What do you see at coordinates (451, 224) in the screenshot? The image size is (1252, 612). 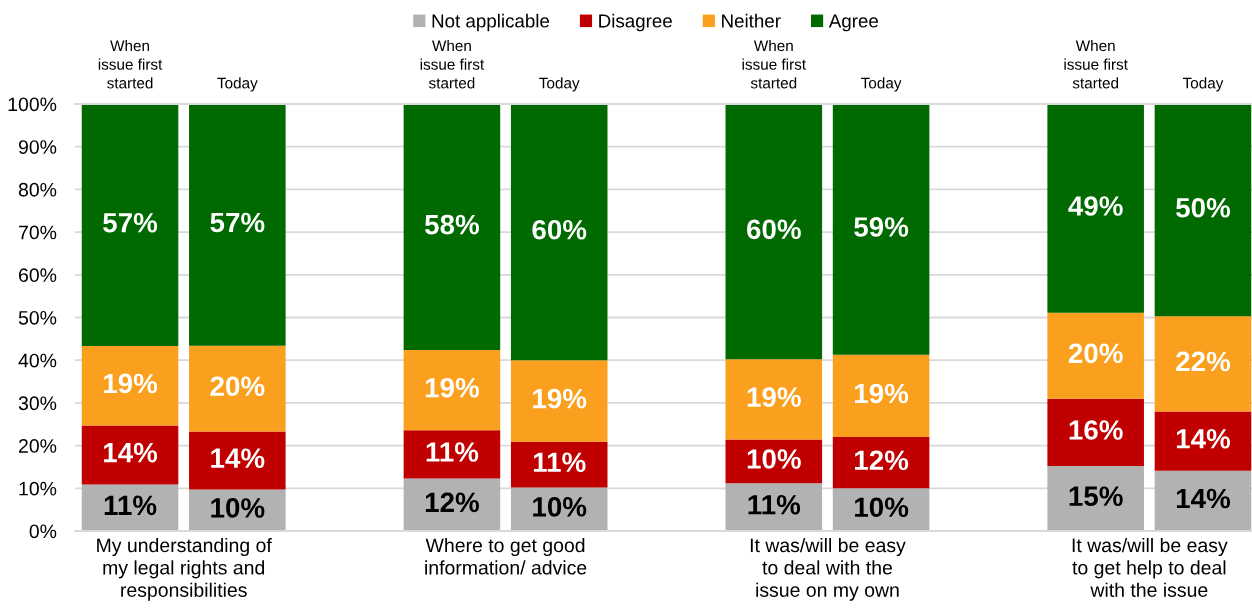 I see `data-label: 58%` at bounding box center [451, 224].